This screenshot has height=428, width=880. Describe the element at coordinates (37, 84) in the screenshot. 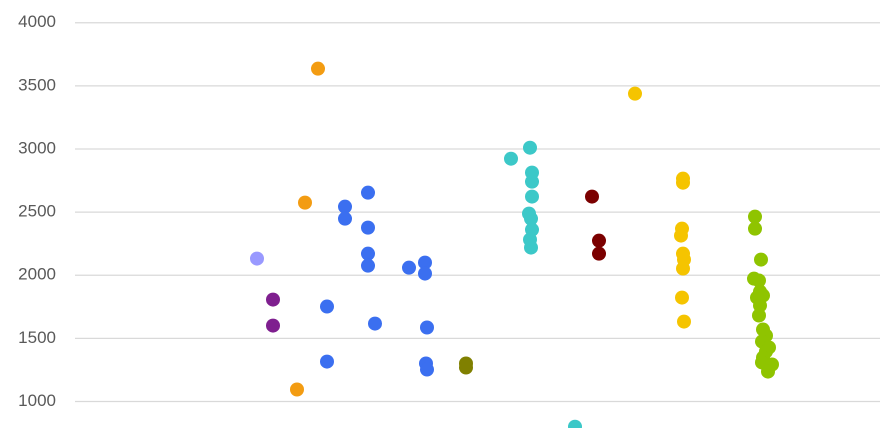

I see `y-tick-label: 3500` at that location.